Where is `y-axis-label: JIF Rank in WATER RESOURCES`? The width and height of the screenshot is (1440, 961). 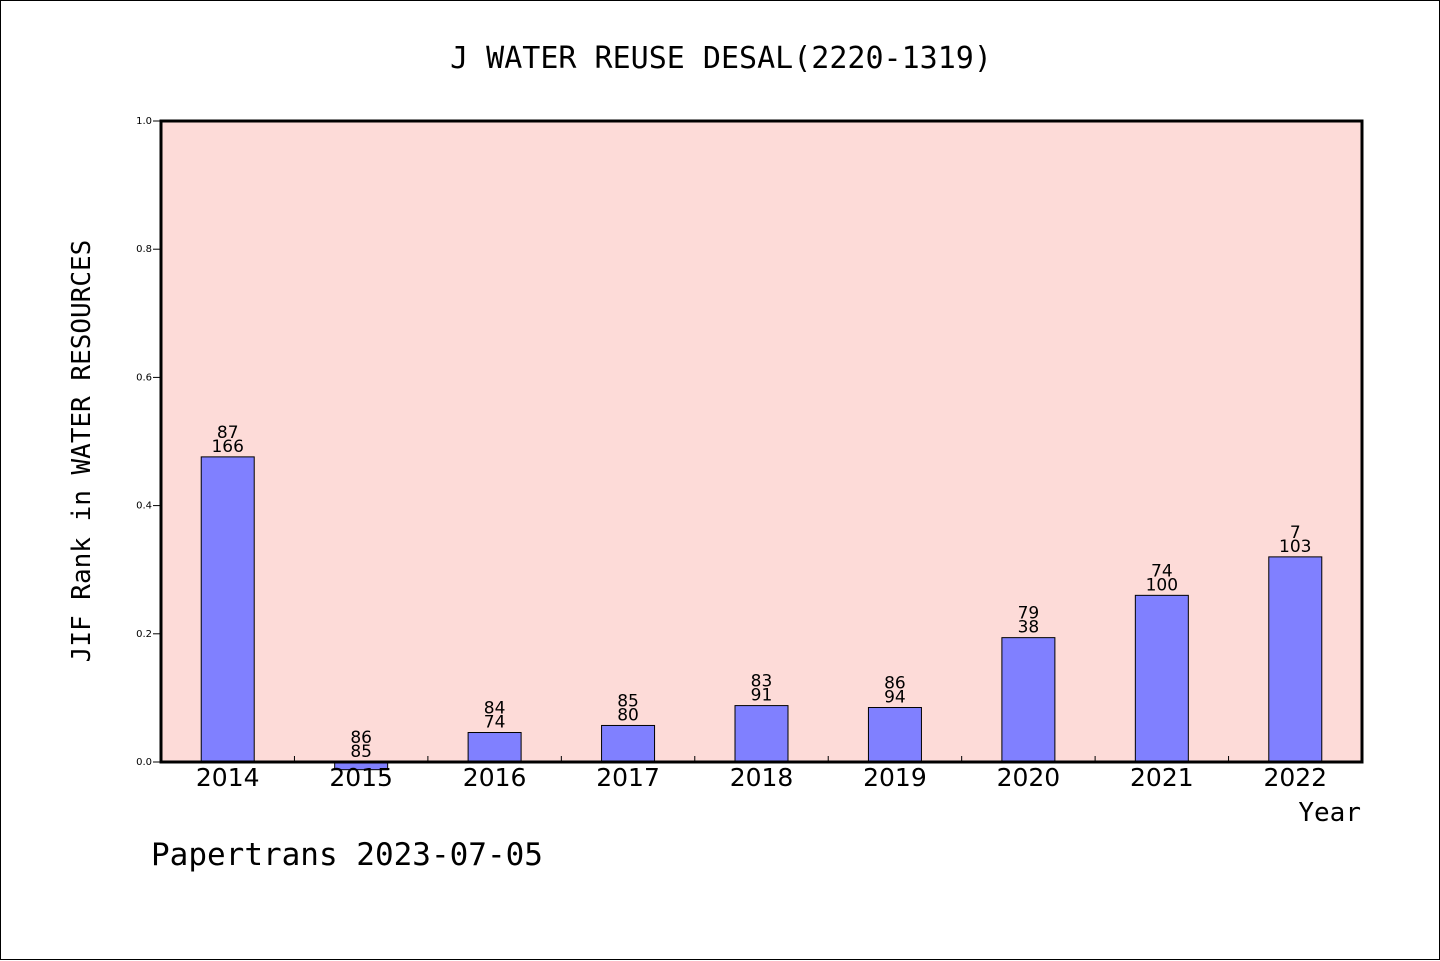 y-axis-label: JIF Rank in WATER RESOURCES is located at coordinates (82, 451).